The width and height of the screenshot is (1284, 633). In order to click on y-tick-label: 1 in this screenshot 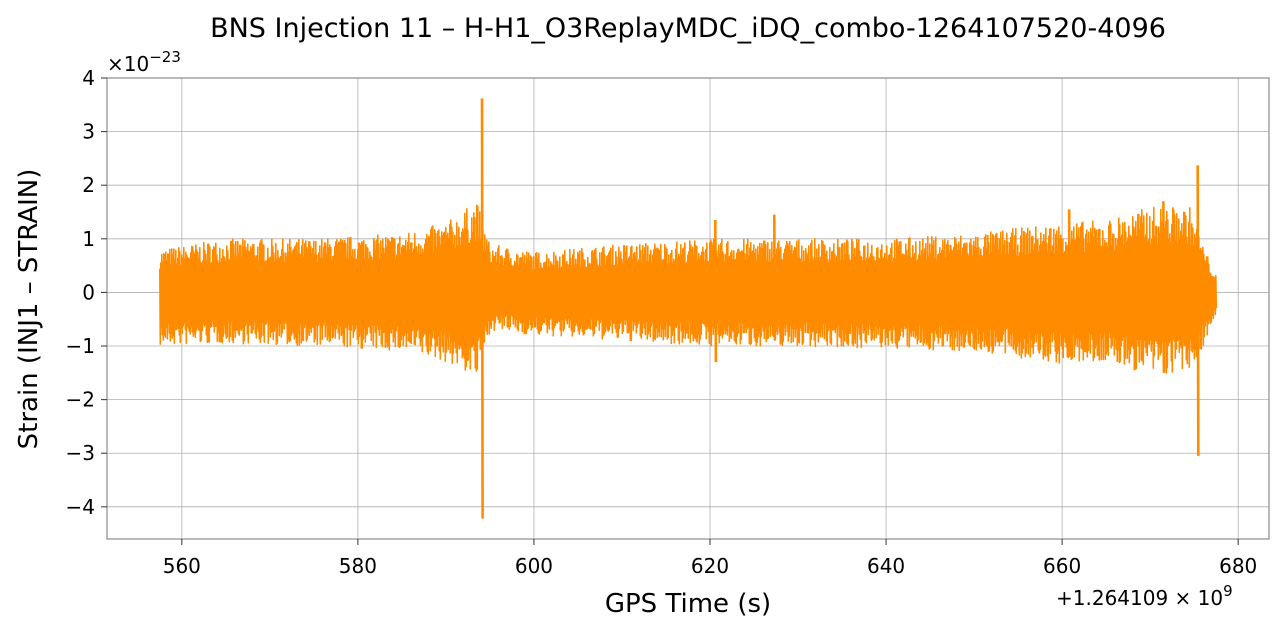, I will do `click(88, 239)`.